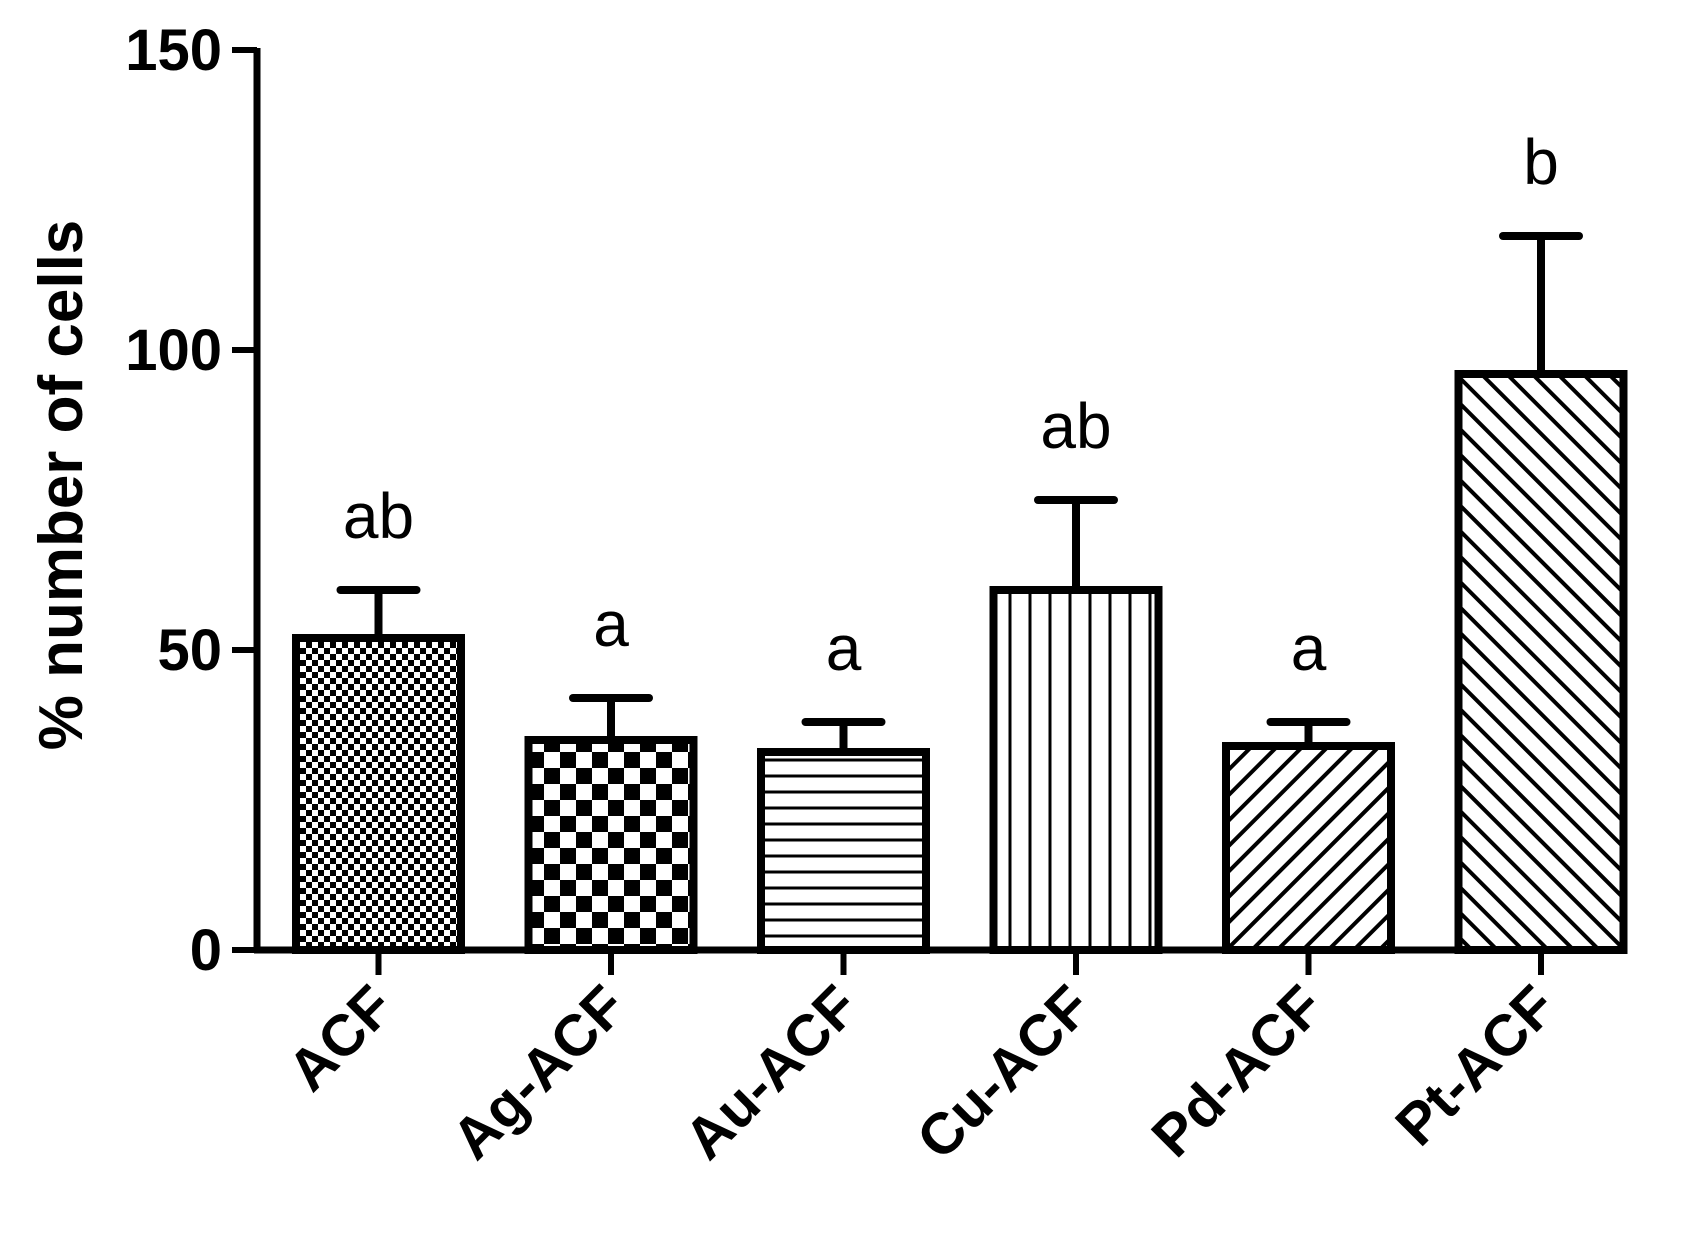 The image size is (1707, 1251). Describe the element at coordinates (340, 1038) in the screenshot. I see `x-tick-label-acf: ACF` at that location.